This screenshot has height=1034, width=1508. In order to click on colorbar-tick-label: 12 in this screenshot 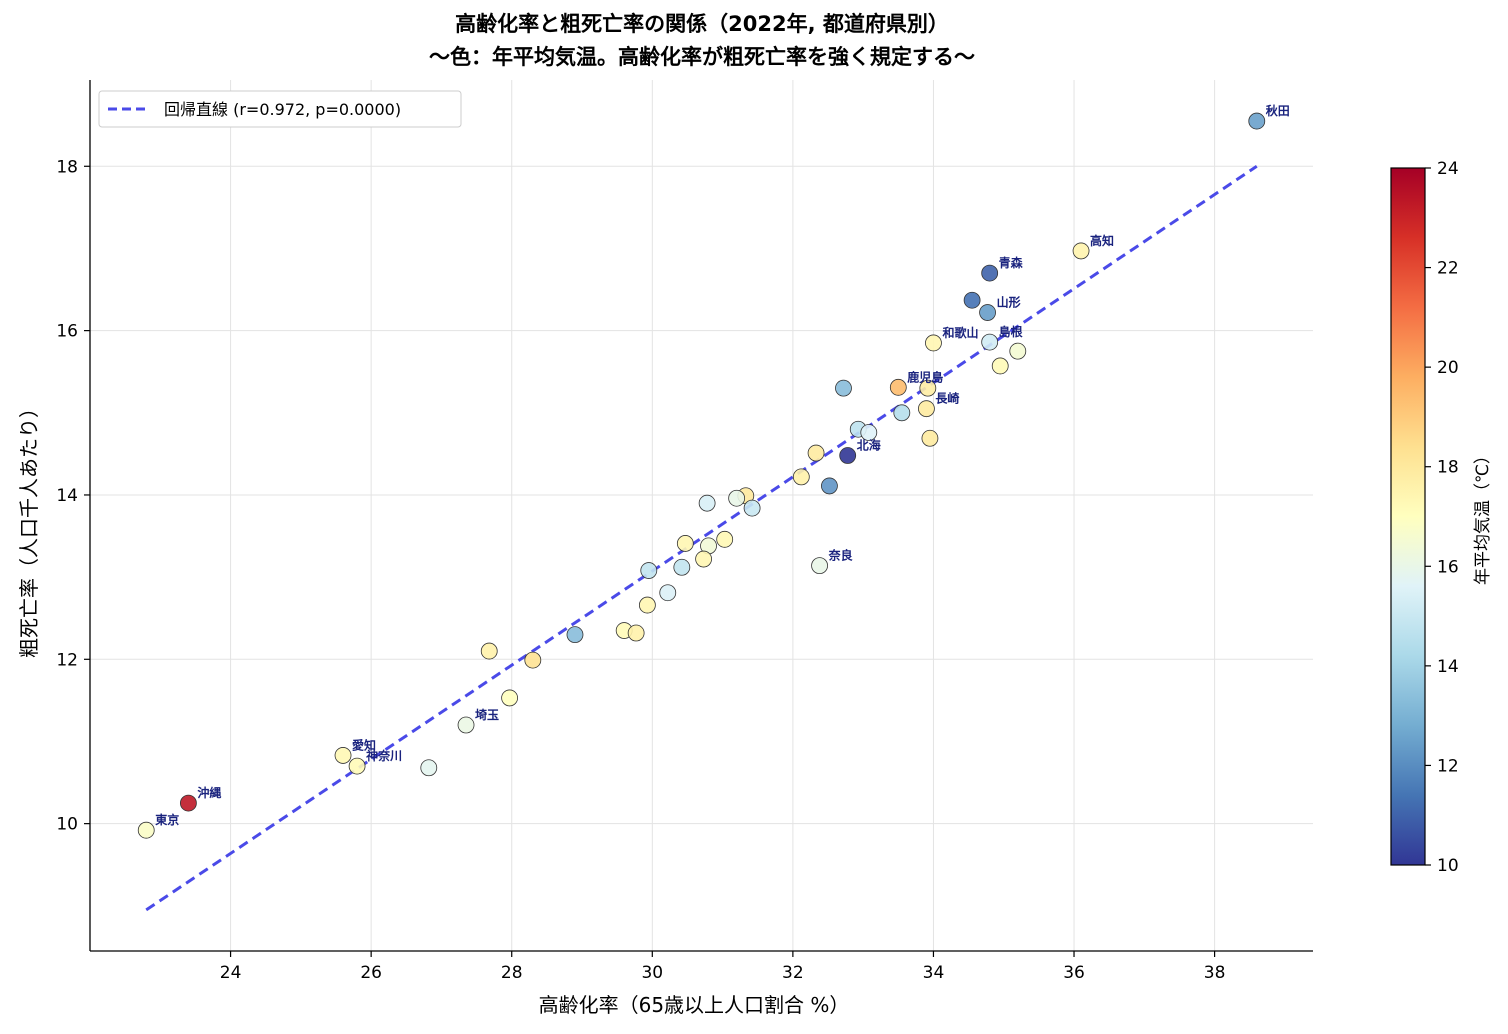, I will do `click(1448, 766)`.